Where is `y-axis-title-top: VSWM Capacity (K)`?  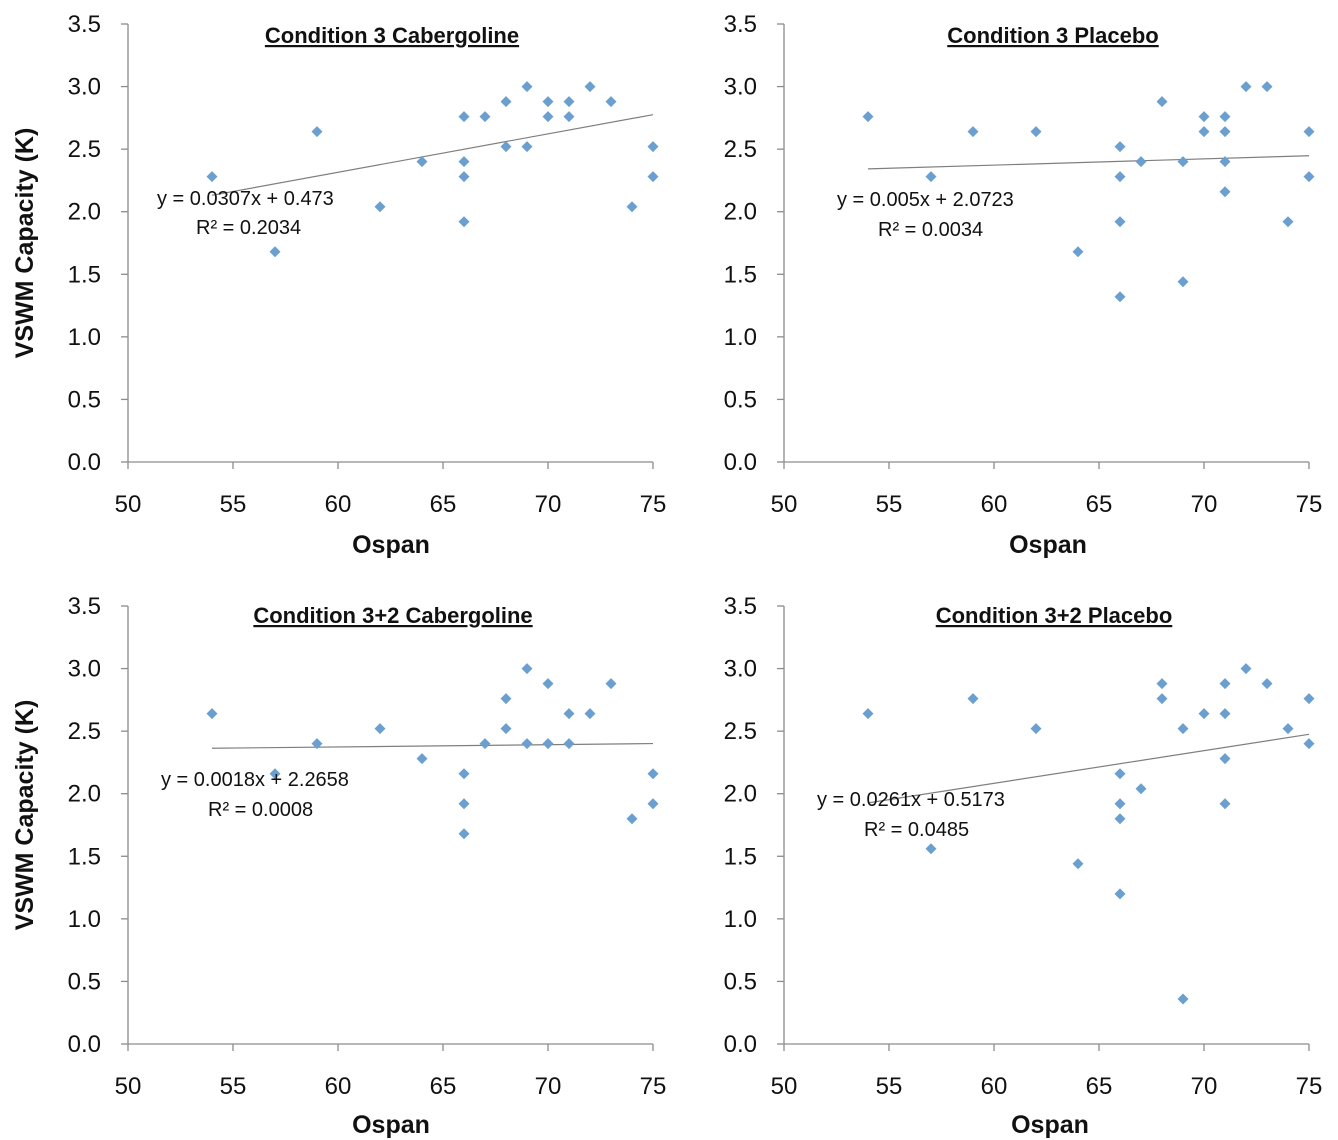 y-axis-title-top: VSWM Capacity (K) is located at coordinates (25, 243).